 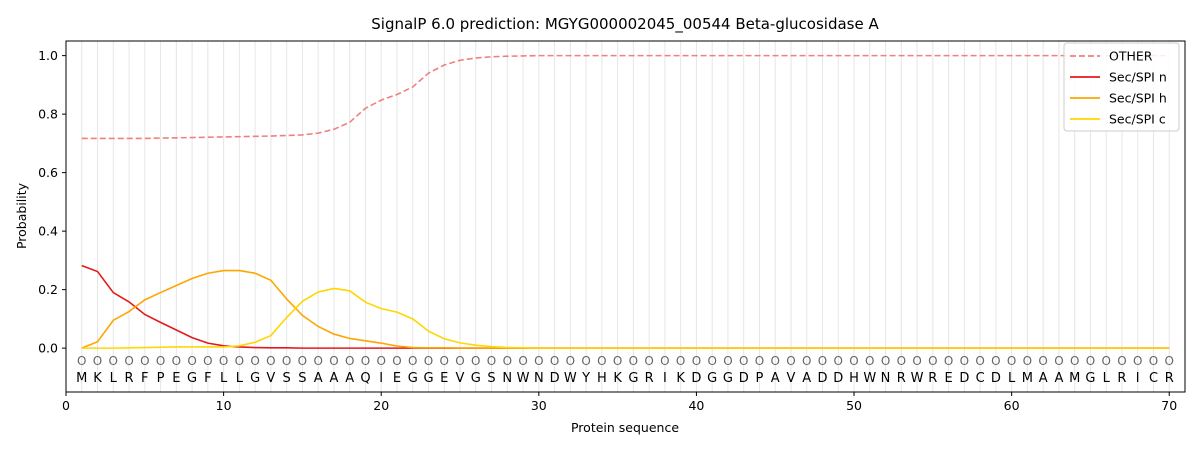 I want to click on region-label-48: O, so click(x=822, y=361).